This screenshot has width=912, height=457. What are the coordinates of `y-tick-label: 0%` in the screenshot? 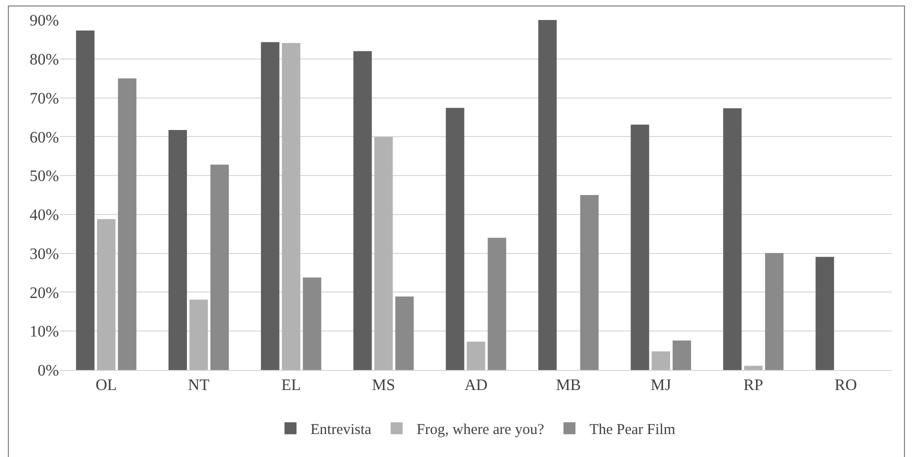 It's located at (48, 371).